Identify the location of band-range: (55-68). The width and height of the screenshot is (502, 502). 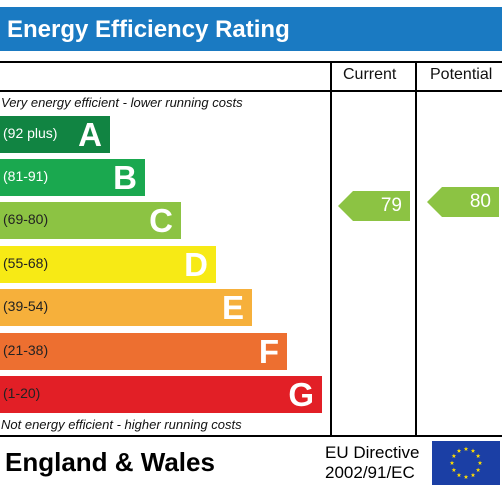
(26, 263).